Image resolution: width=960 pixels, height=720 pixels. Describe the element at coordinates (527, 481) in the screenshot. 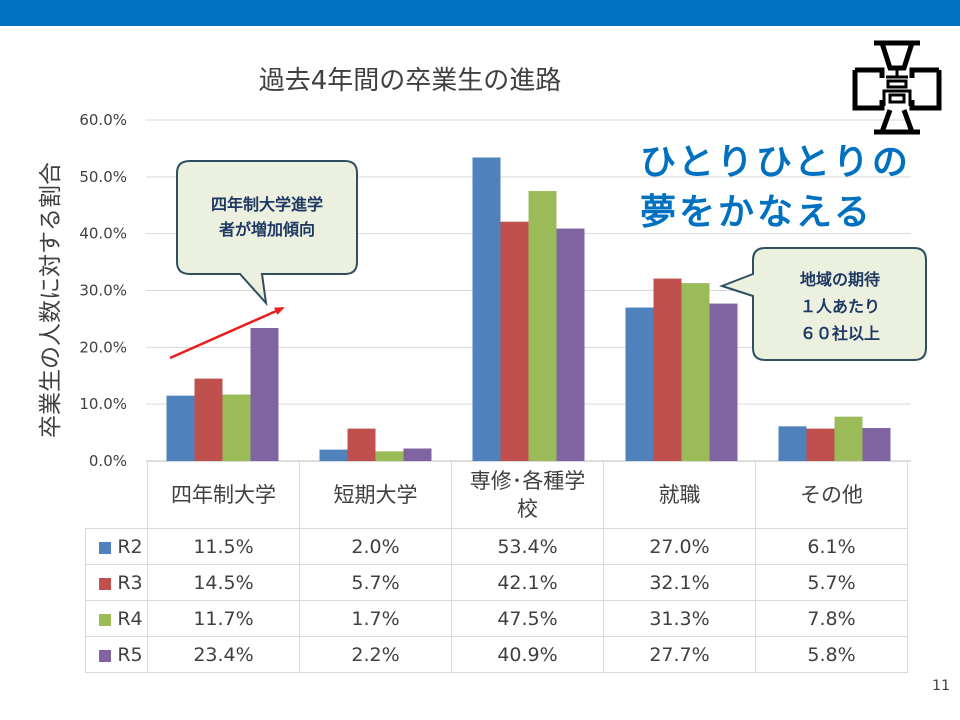

I see `category-label: 専修･各種学` at that location.